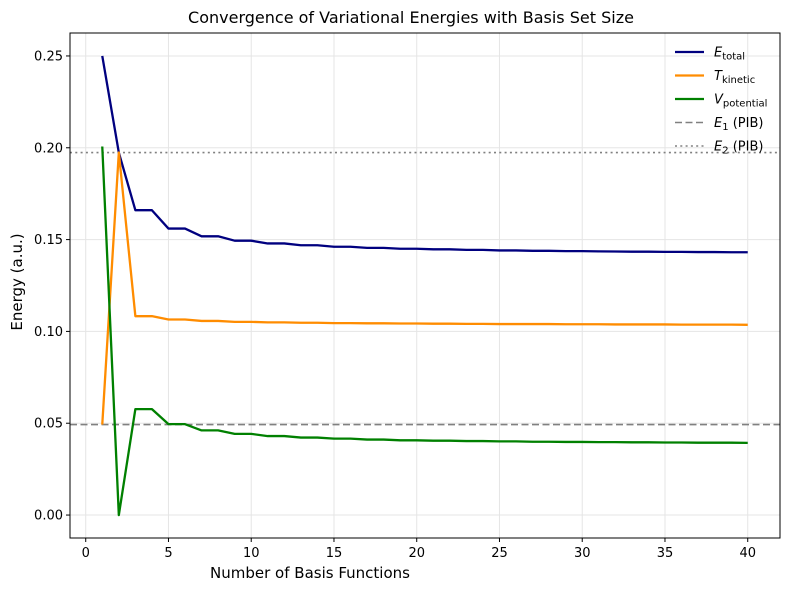 This screenshot has width=790, height=590. I want to click on y-tick-label: 0.00, so click(48, 516).